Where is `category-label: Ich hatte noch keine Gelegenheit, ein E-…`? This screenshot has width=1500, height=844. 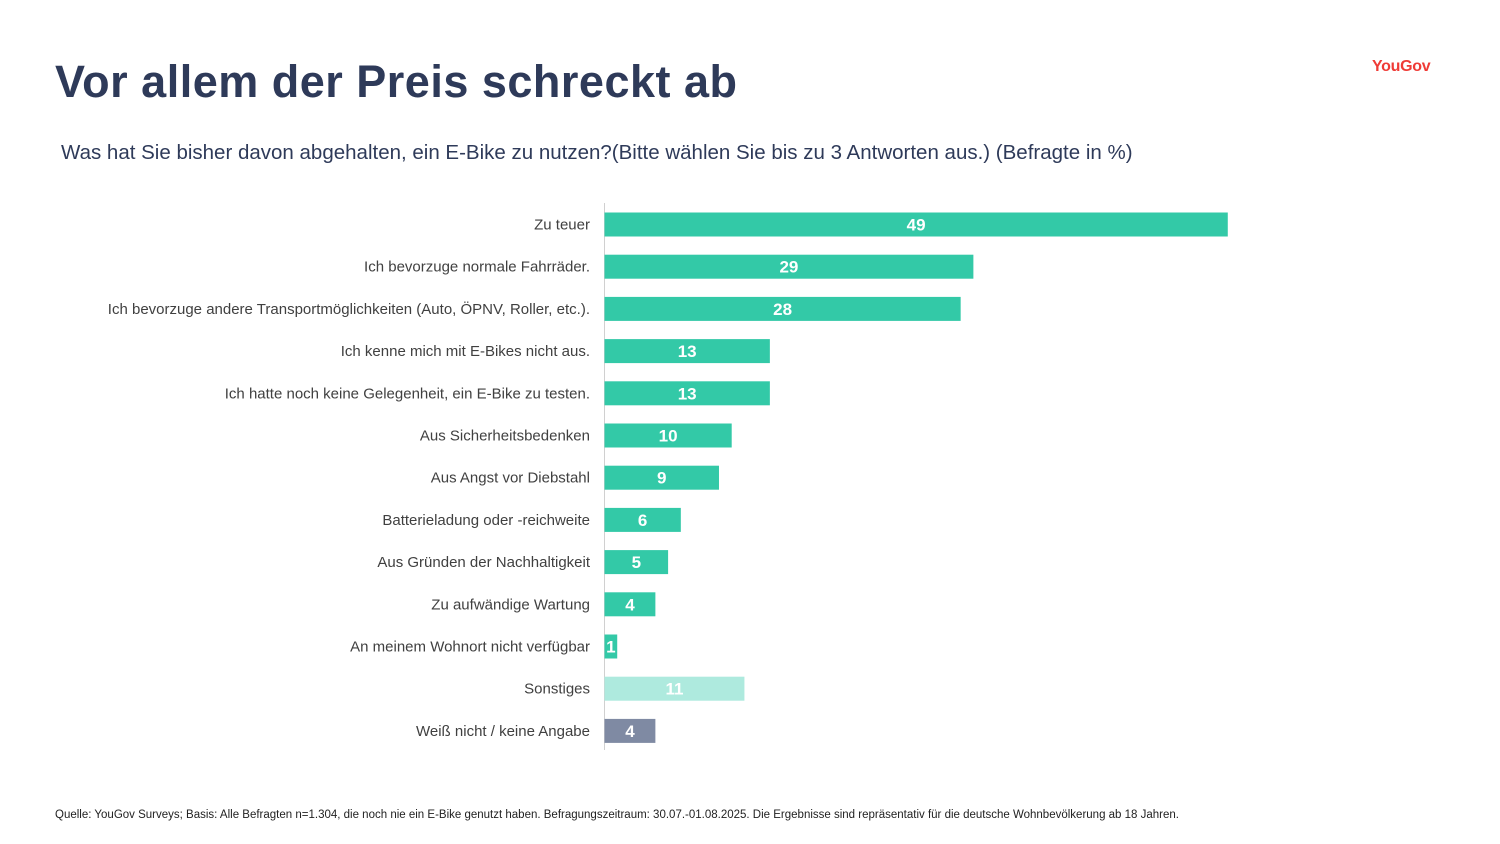 category-label: Ich hatte noch keine Gelegenheit, ein E-… is located at coordinates (407, 393).